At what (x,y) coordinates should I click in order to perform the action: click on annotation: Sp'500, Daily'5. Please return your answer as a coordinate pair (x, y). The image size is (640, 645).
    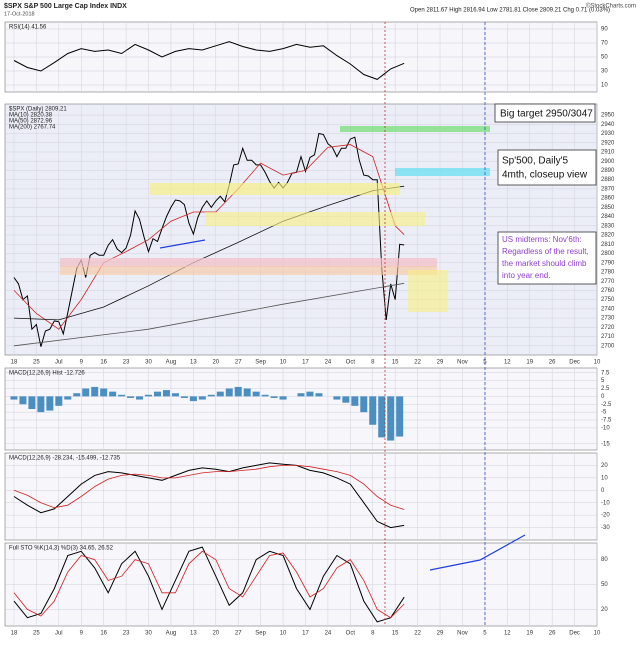
    Looking at the image, I should click on (535, 161).